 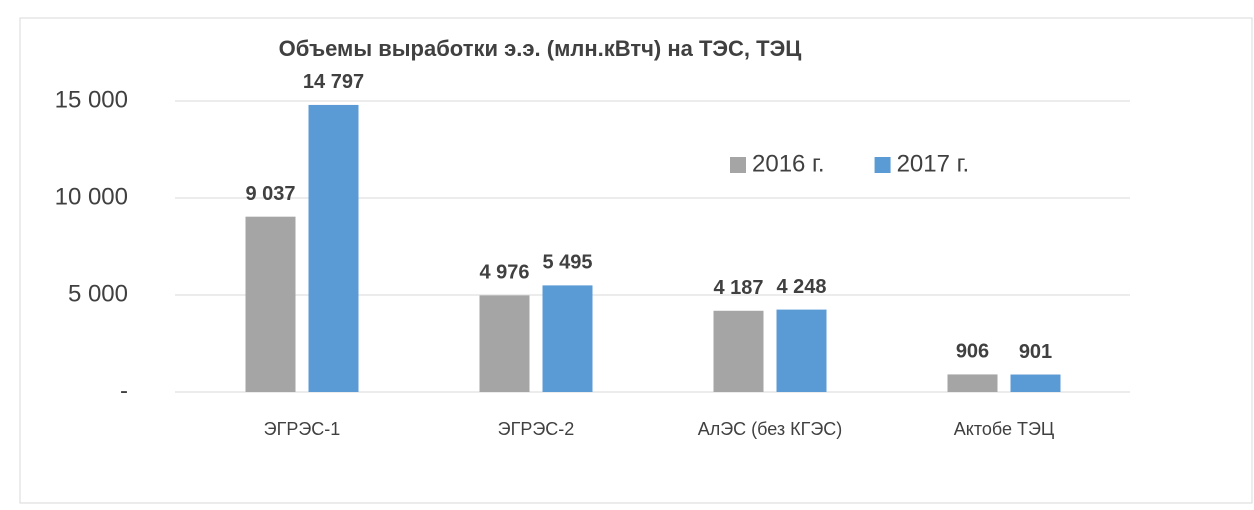 What do you see at coordinates (788, 163) in the screenshot?
I see `legend-label: 2016 г.` at bounding box center [788, 163].